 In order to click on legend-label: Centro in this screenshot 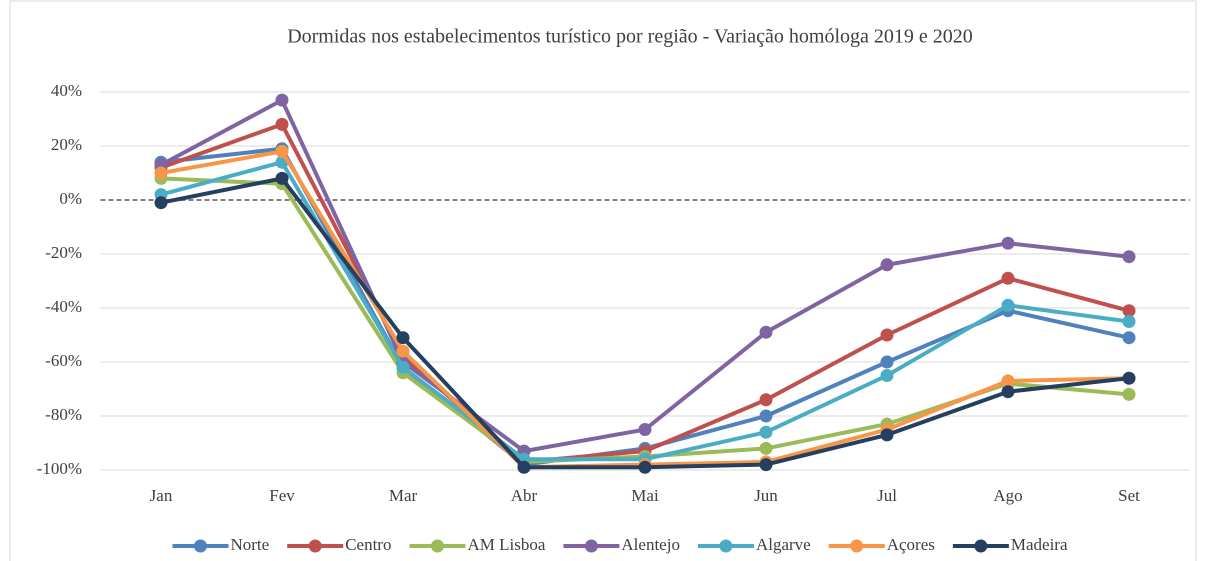, I will do `click(368, 544)`.